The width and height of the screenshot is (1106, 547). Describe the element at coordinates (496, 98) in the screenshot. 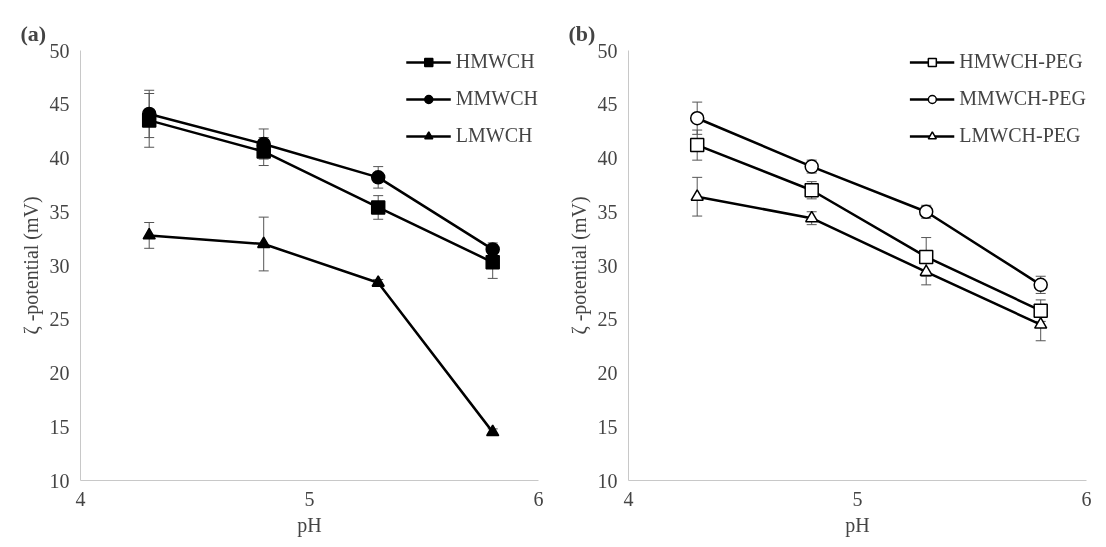

I see `legend-label: MMWCH` at that location.